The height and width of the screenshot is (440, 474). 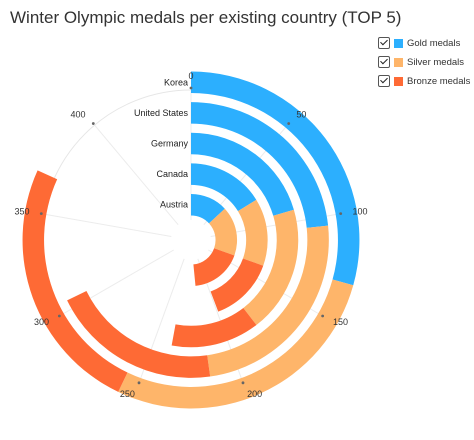 I want to click on tick-label: 350, so click(x=21, y=212).